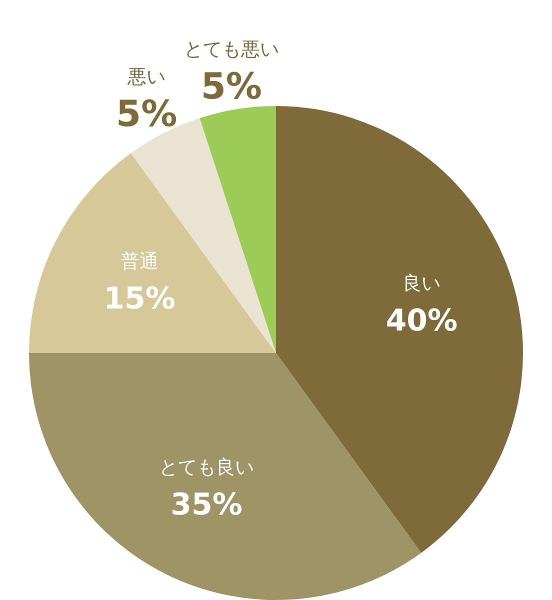 The width and height of the screenshot is (552, 600). I want to click on data-label: 40%, so click(422, 321).